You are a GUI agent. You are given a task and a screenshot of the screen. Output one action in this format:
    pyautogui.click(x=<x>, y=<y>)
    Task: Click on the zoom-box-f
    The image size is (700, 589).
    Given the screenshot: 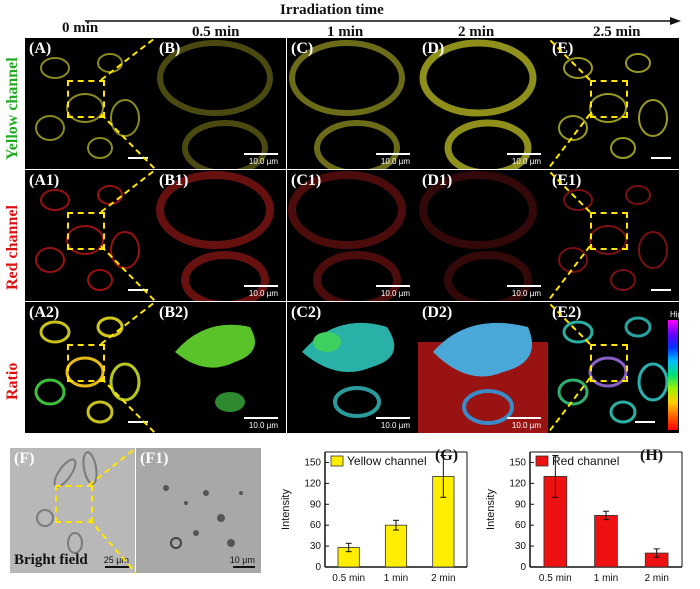 What is the action you would take?
    pyautogui.click(x=74, y=504)
    